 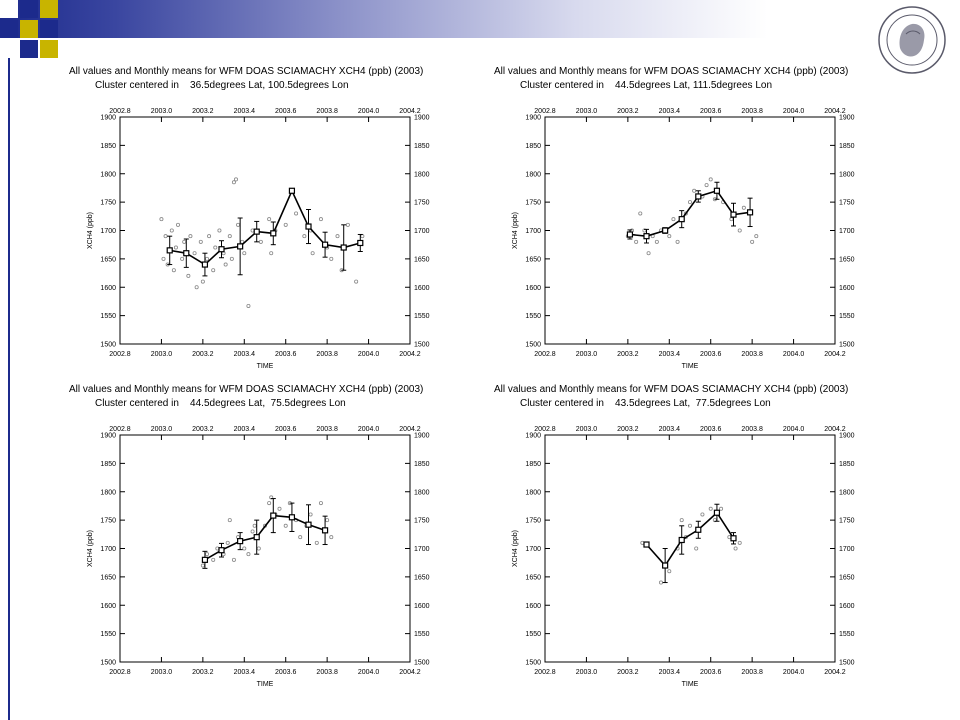 I want to click on y-tick-label: 1750, so click(x=108, y=203).